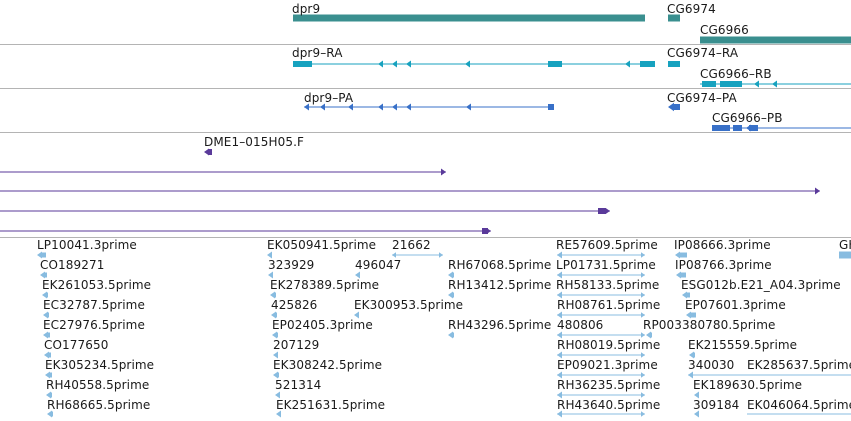 The height and width of the screenshot is (421, 851). I want to click on est-label: 521314, so click(298, 385).